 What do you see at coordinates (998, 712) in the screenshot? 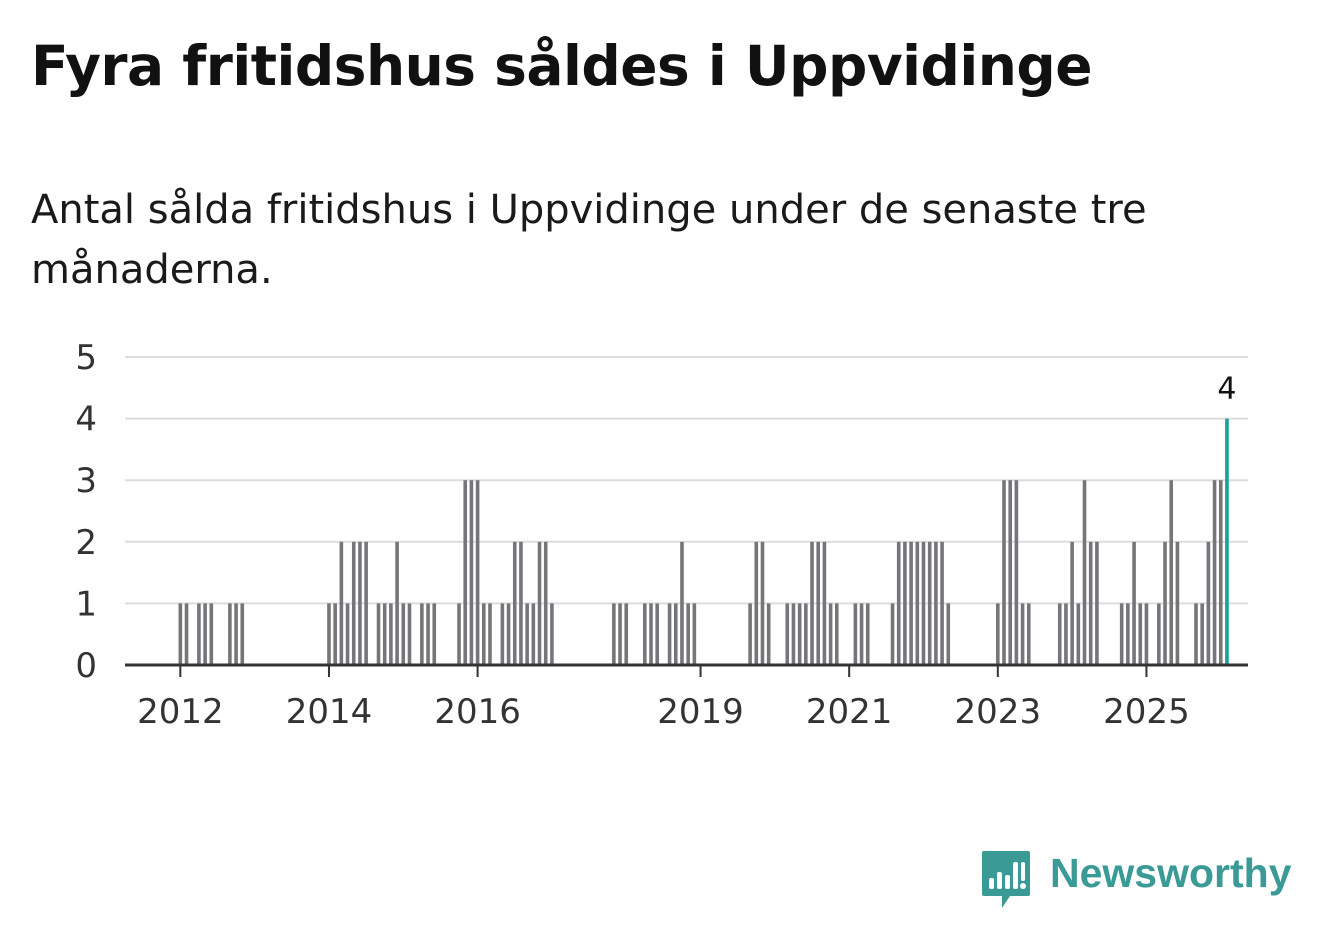
I see `x-tick-label: 2023` at bounding box center [998, 712].